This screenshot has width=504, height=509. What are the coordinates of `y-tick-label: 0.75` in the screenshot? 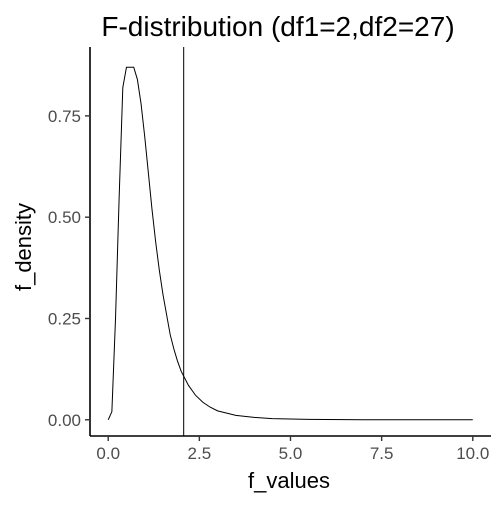 It's located at (64, 116).